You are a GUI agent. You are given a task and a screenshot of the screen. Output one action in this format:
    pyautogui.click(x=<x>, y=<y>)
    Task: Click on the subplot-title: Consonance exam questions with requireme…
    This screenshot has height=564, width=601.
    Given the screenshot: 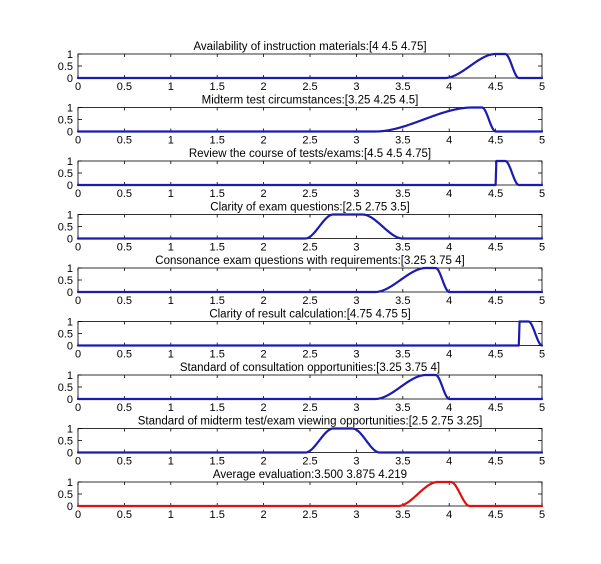 What is the action you would take?
    pyautogui.click(x=309, y=261)
    